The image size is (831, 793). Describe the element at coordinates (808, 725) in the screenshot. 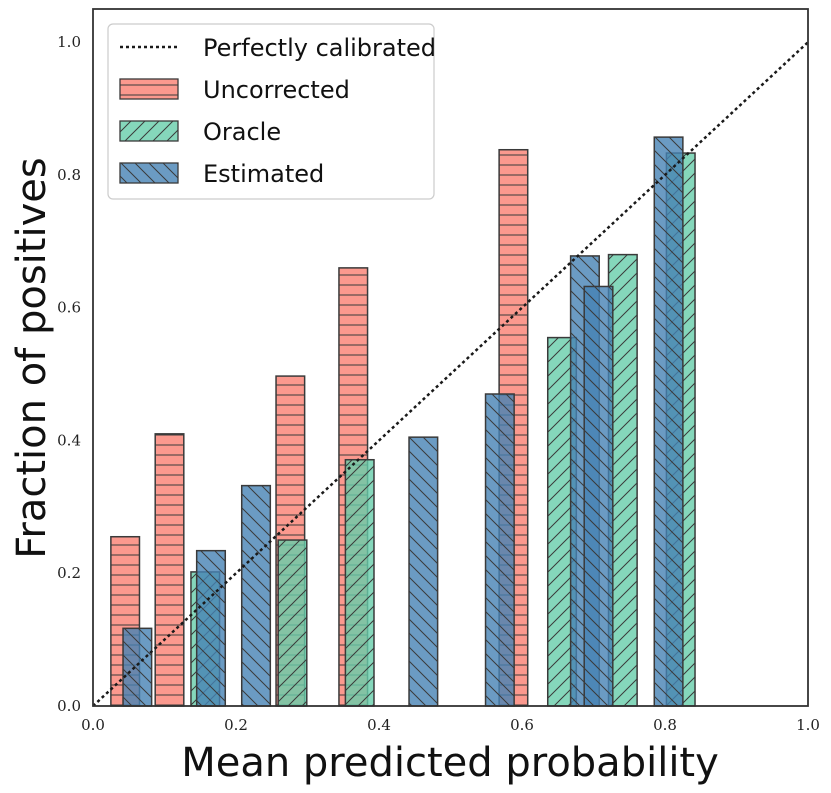

I see `x-tick-label: 1.0` at that location.